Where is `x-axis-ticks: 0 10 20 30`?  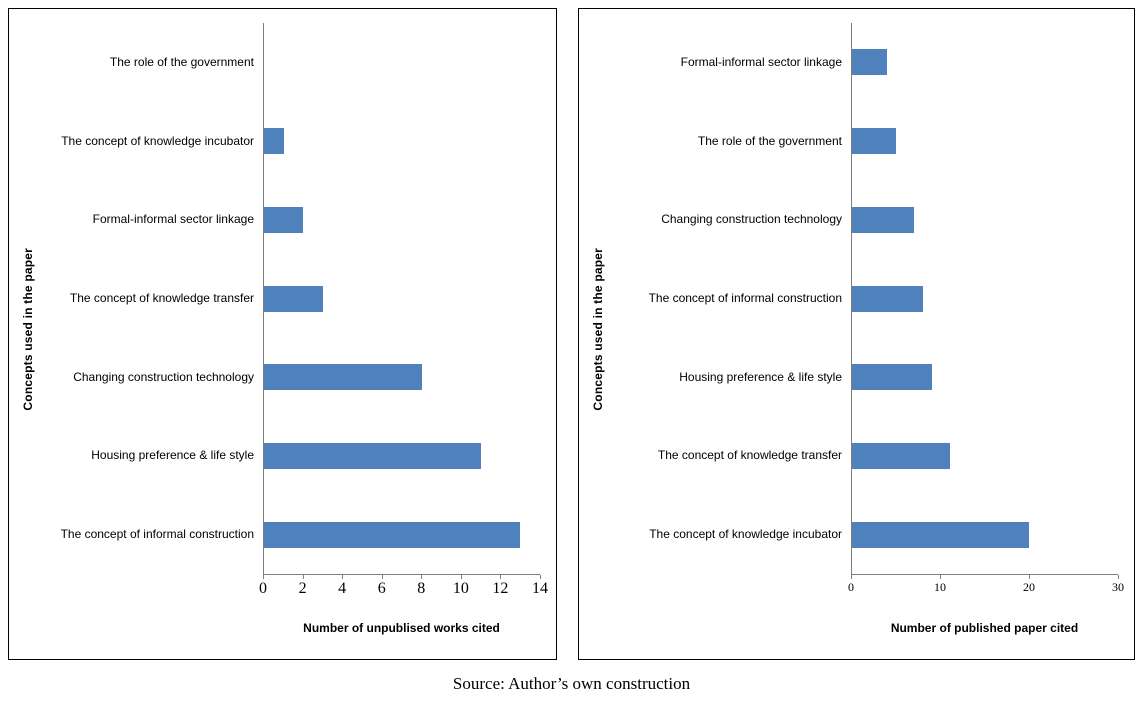
x-axis-ticks: 0 10 20 30 is located at coordinates (986, 589).